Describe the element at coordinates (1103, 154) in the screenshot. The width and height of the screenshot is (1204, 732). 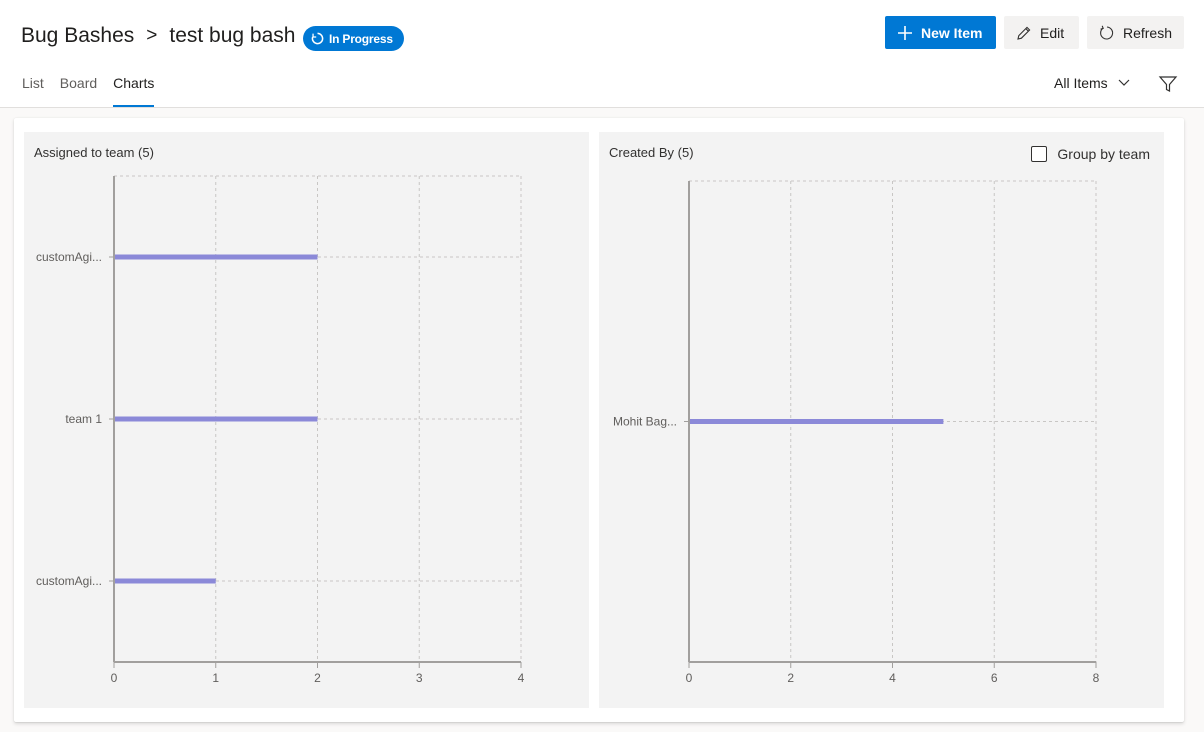
I see `group-by-team-label: Group by team` at that location.